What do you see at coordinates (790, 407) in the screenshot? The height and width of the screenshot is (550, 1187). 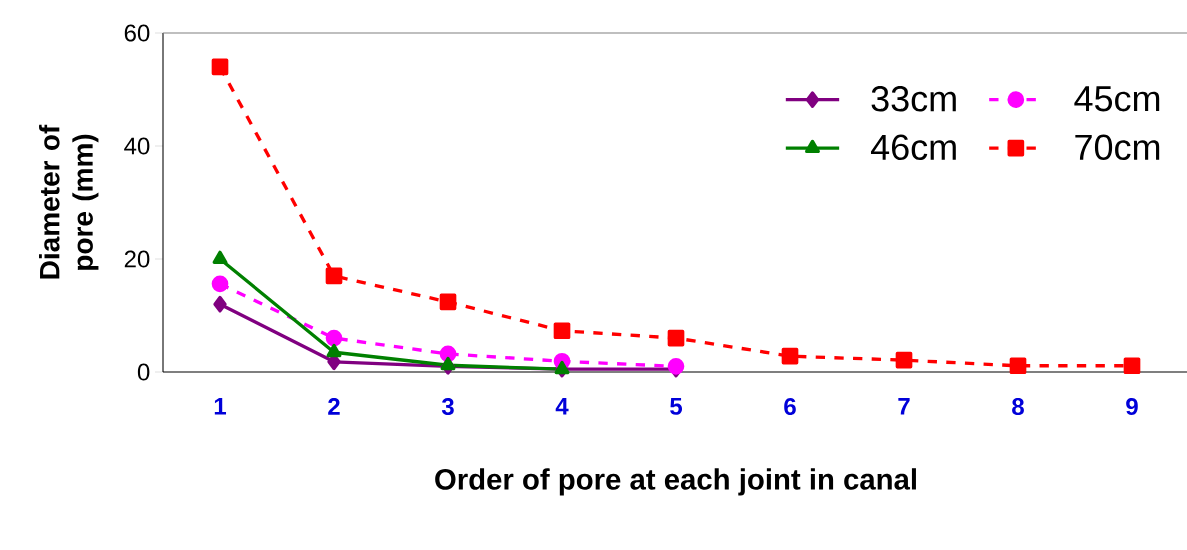 I see `x-tick-label: 6` at bounding box center [790, 407].